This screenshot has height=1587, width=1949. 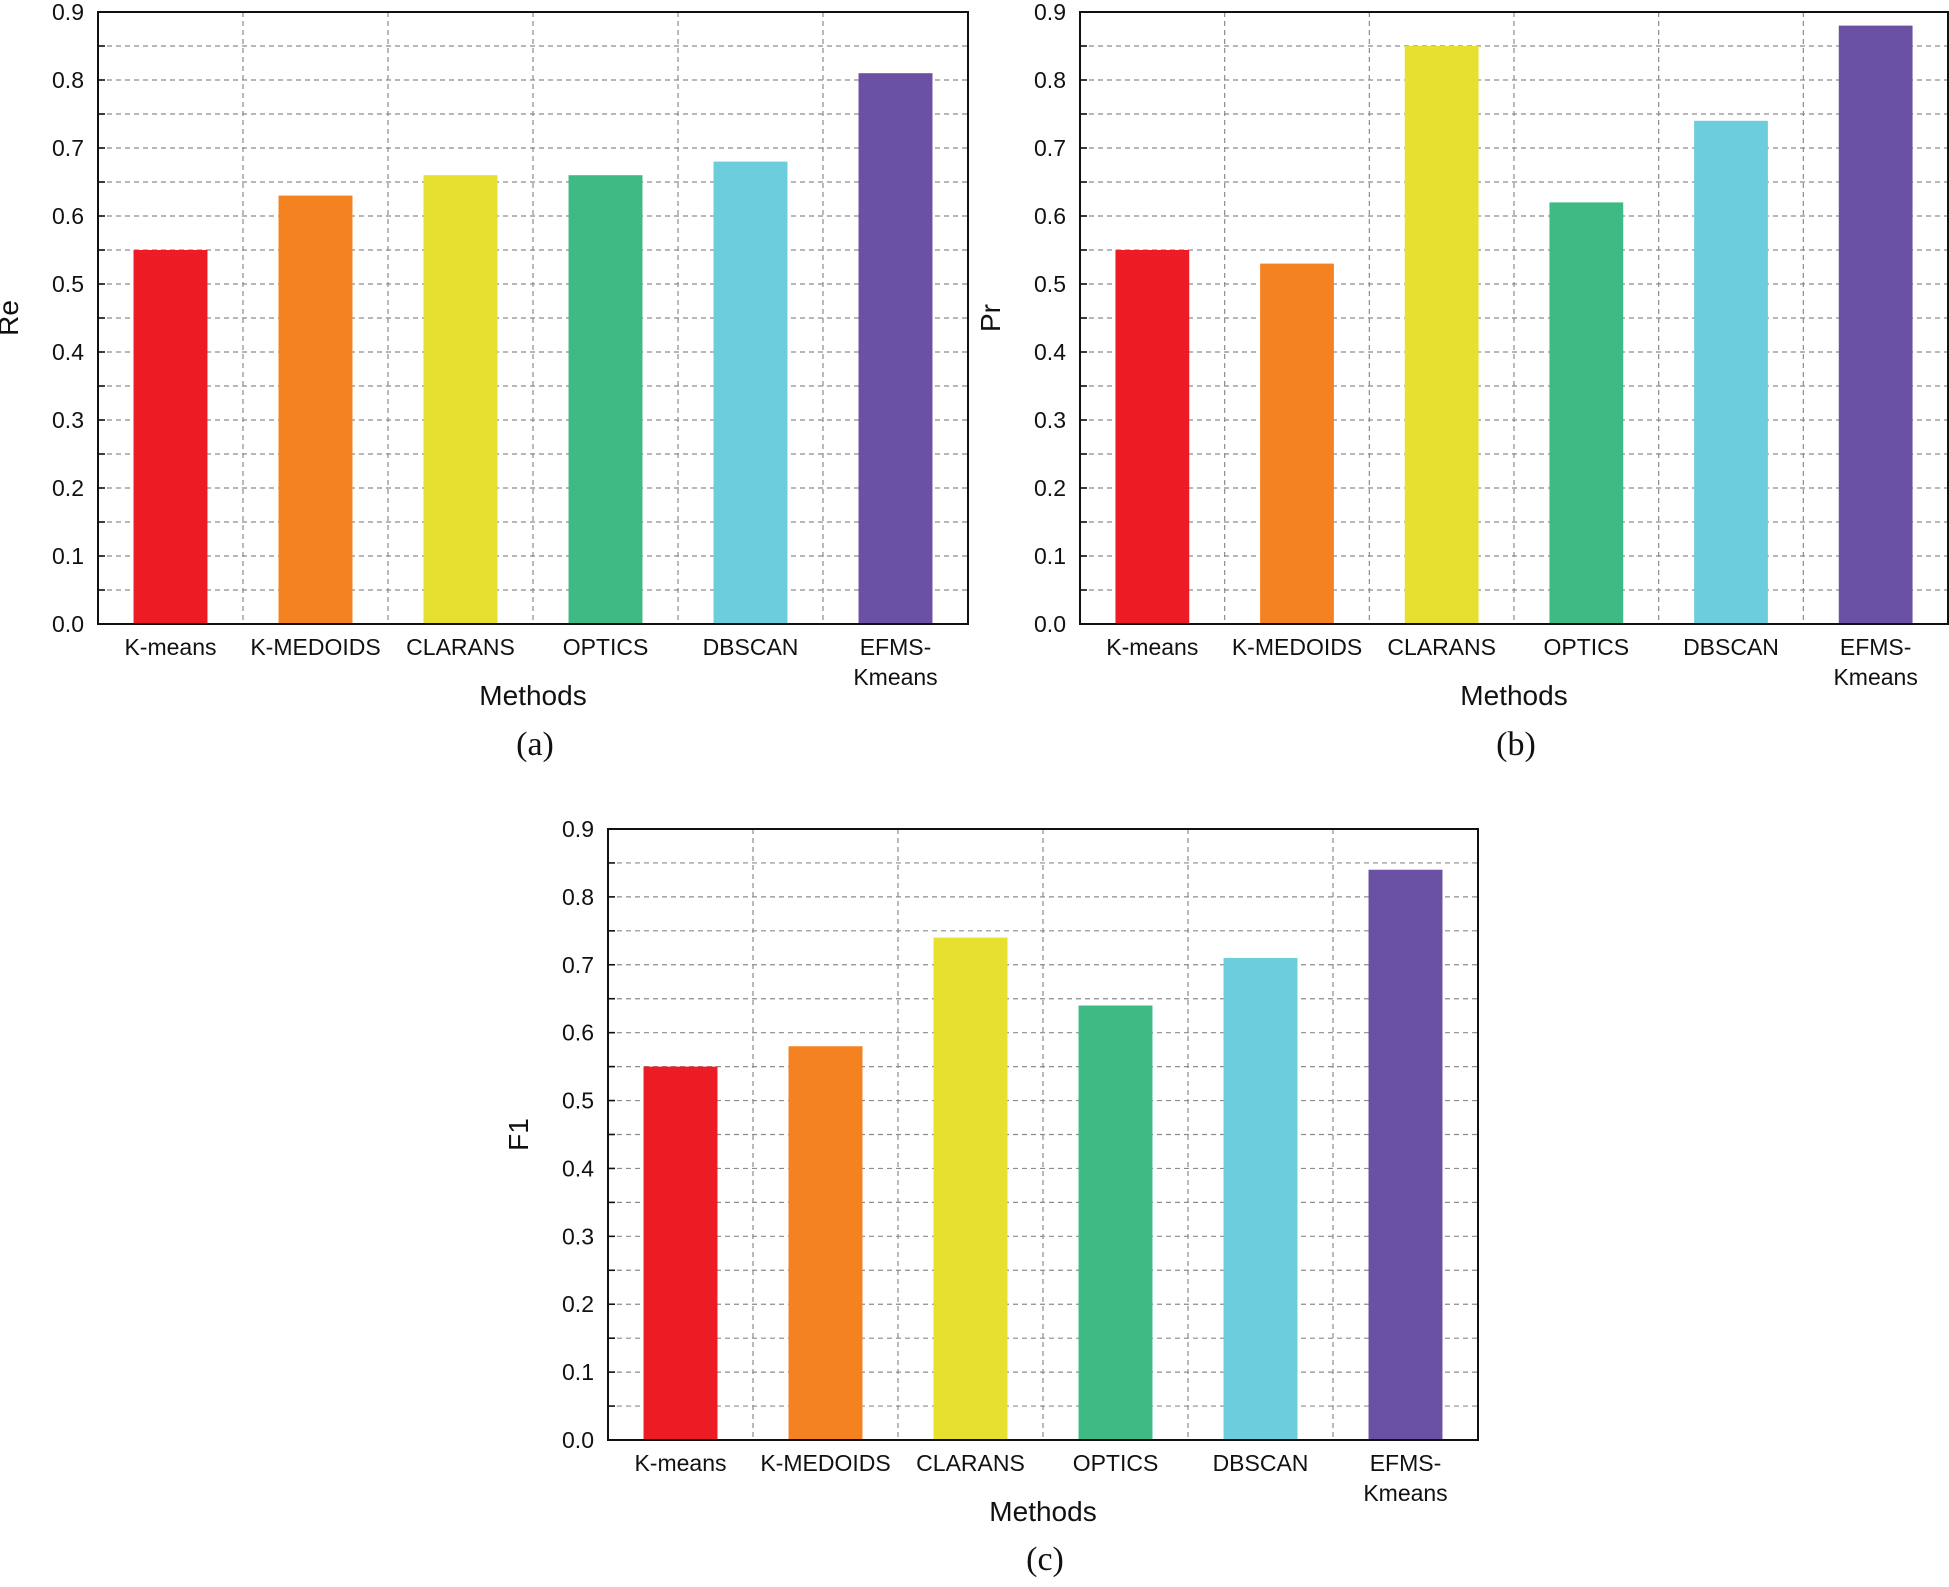 I want to click on chart-a-xtick-label: EFMS-Kmeans, so click(x=895, y=662).